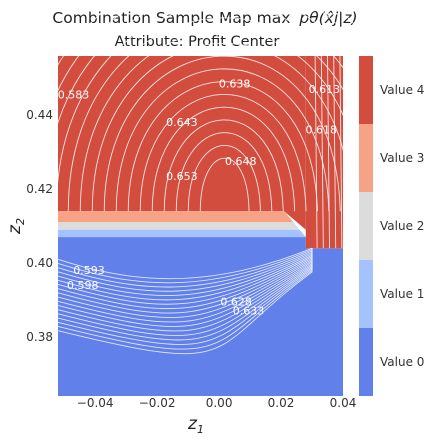 Image resolution: width=437 pixels, height=441 pixels. What do you see at coordinates (197, 42) in the screenshot?
I see `chart-subtitle: Attribute: Profit Center` at bounding box center [197, 42].